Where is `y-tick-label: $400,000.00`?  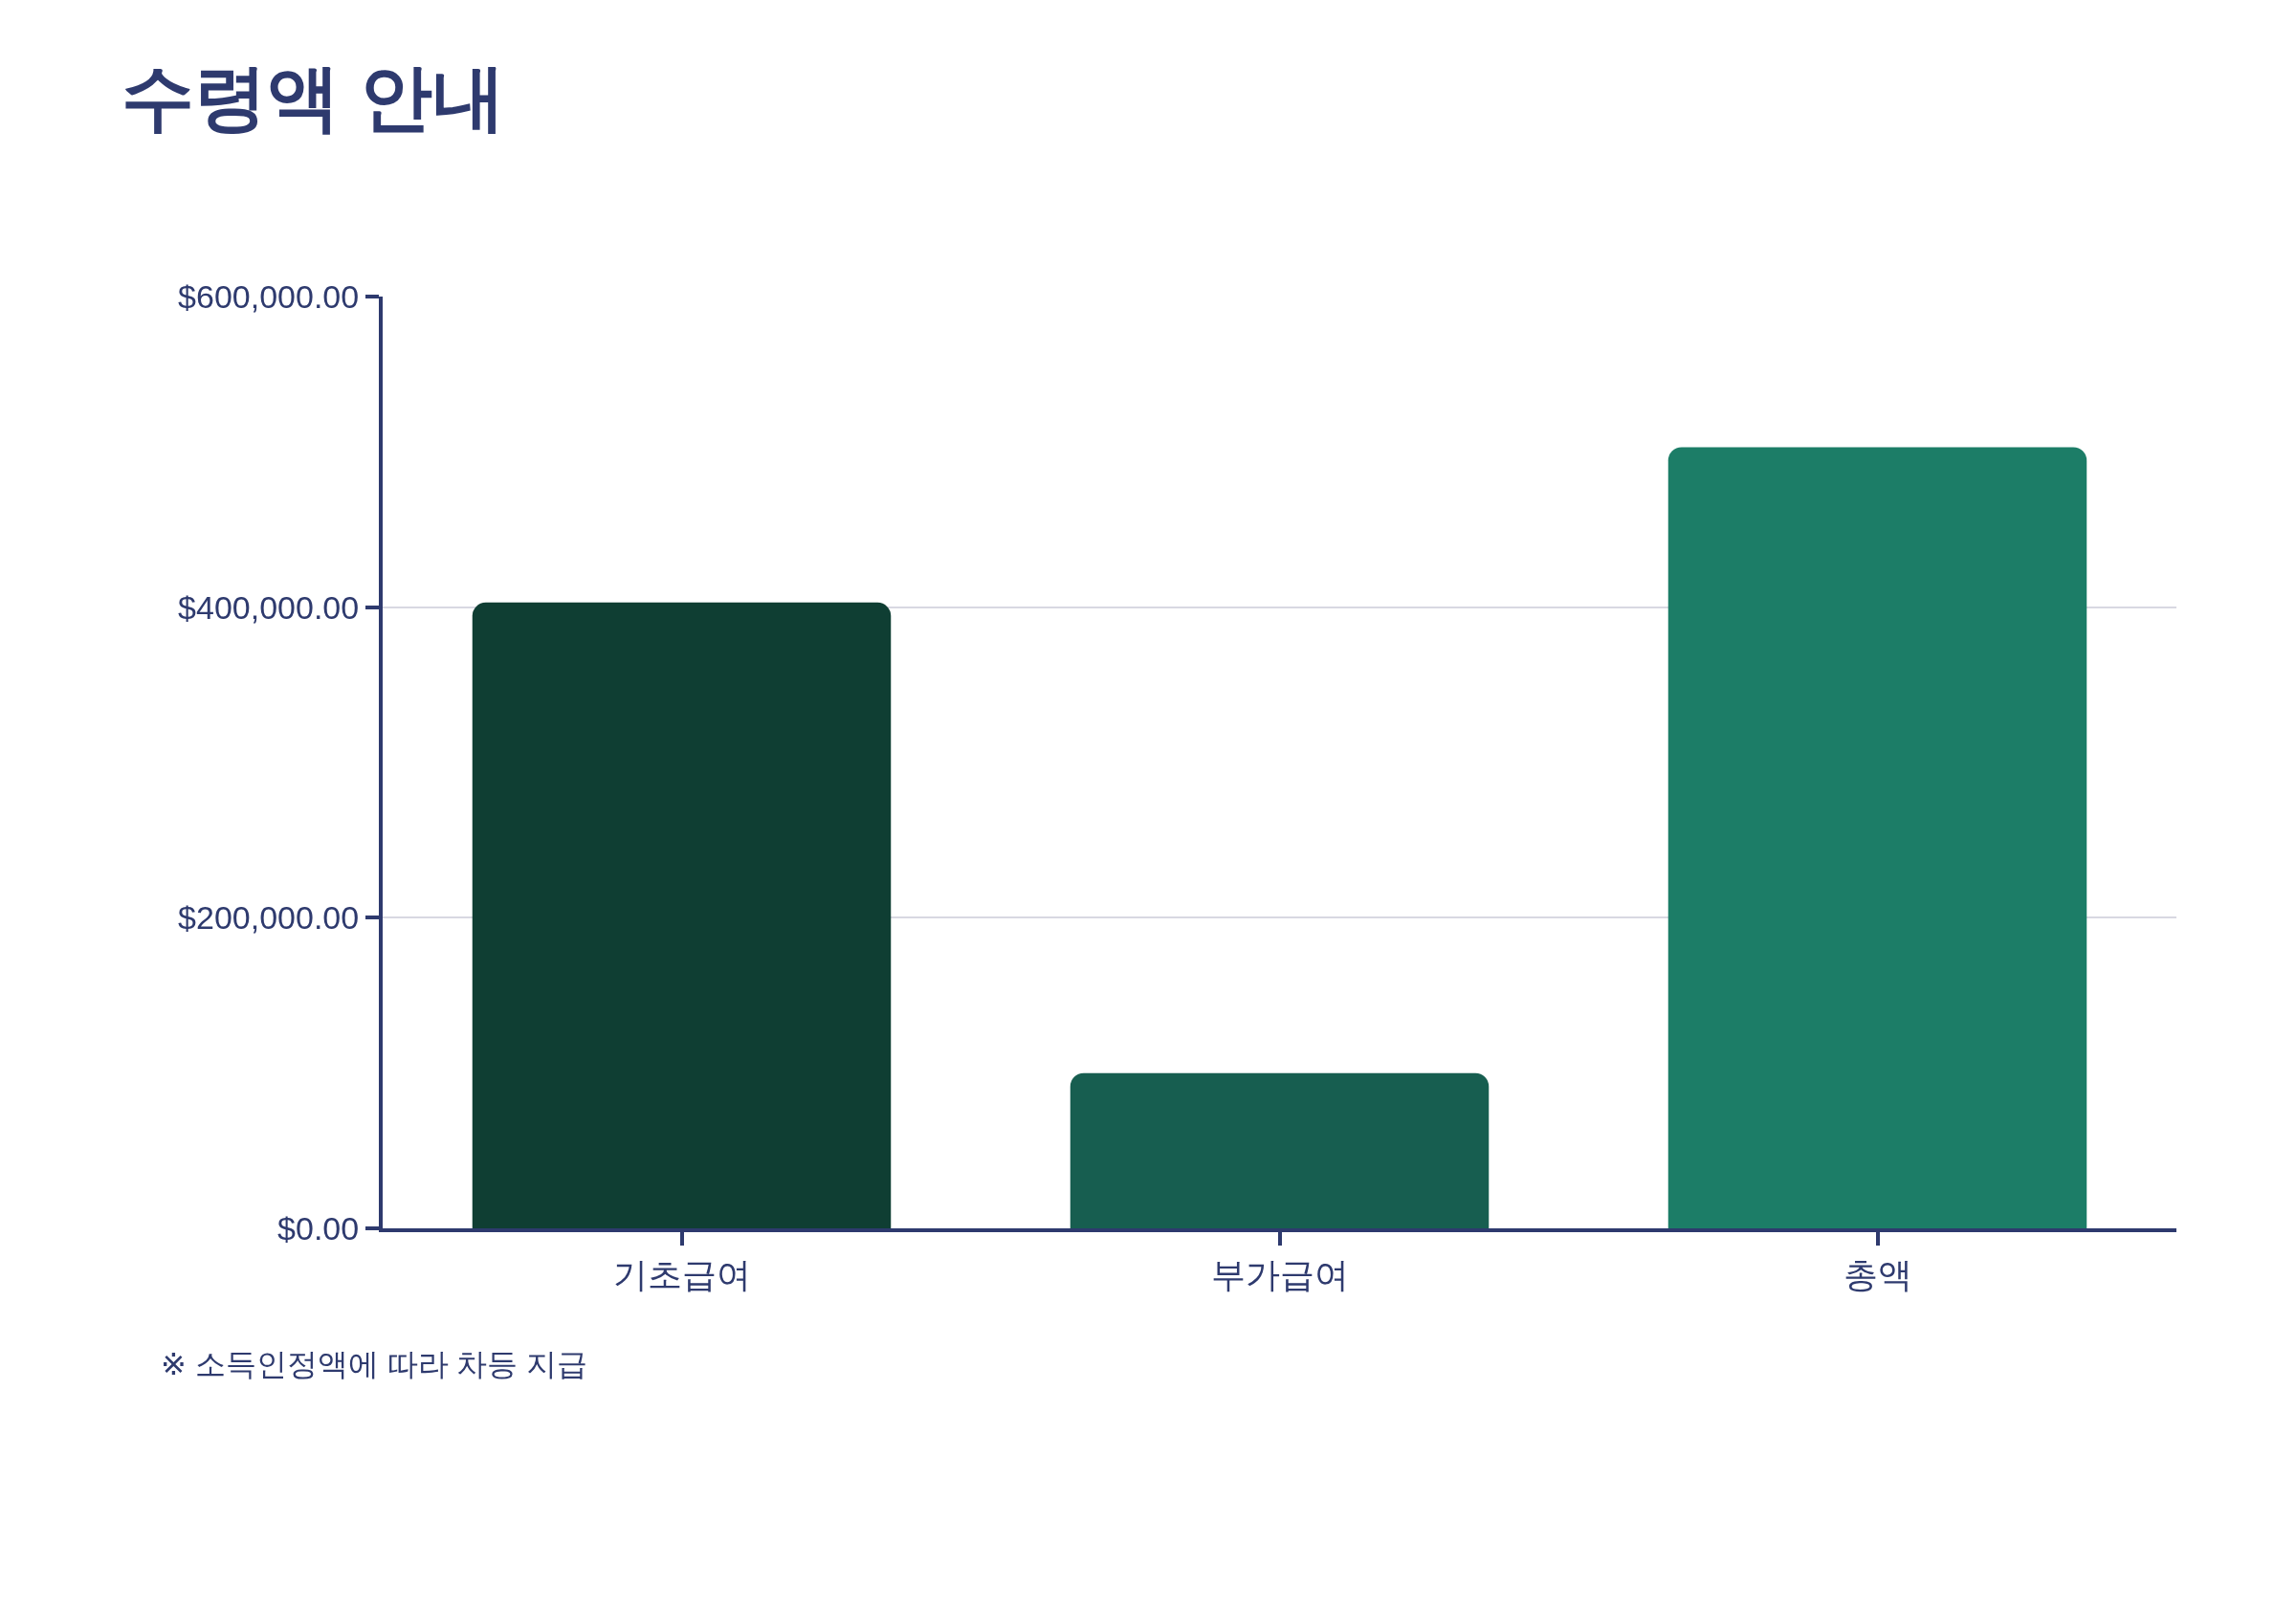 y-tick-label: $400,000.00 is located at coordinates (269, 607).